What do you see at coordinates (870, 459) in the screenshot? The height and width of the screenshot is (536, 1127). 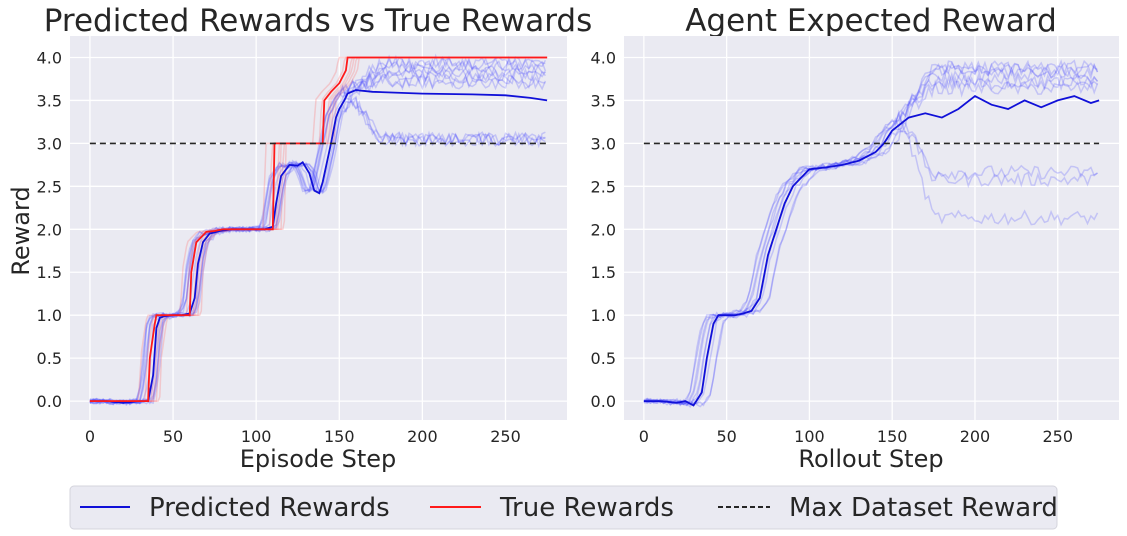 I see `x-axis-label: Rollout Step` at bounding box center [870, 459].